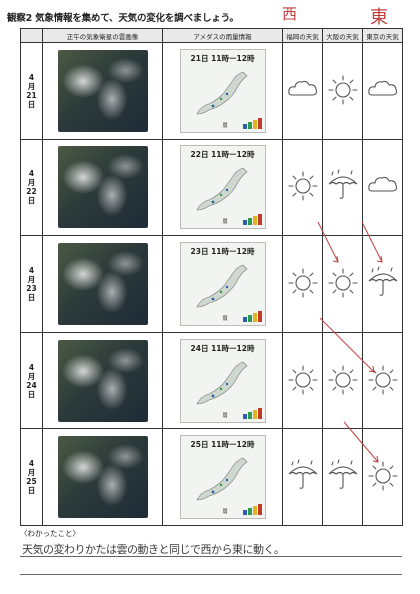 Image resolution: width=420 pixels, height=594 pixels. What do you see at coordinates (102, 35) in the screenshot?
I see `header-satellite: 正午の気象衛星の雲画像` at bounding box center [102, 35].